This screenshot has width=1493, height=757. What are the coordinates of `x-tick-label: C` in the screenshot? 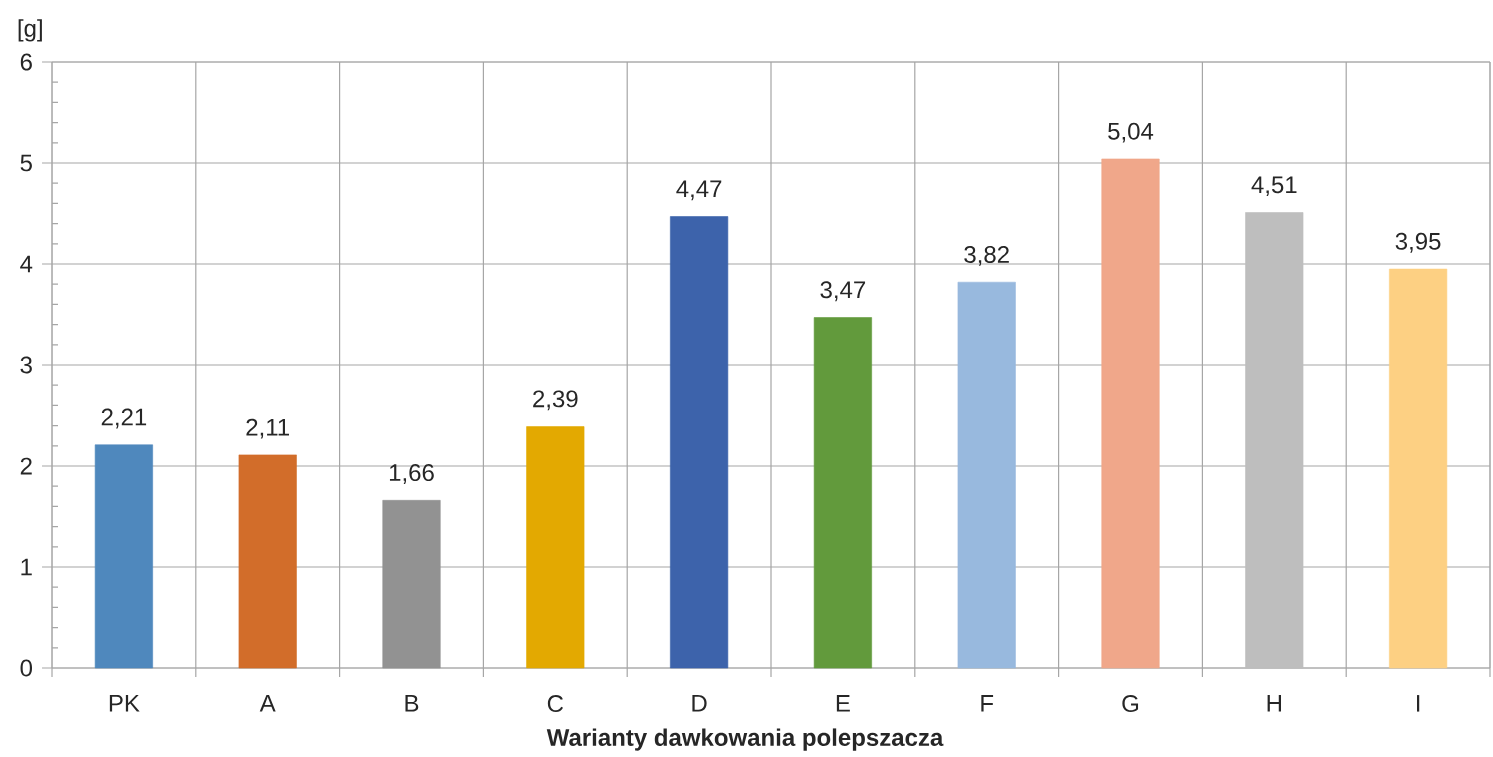 It's located at (555, 704).